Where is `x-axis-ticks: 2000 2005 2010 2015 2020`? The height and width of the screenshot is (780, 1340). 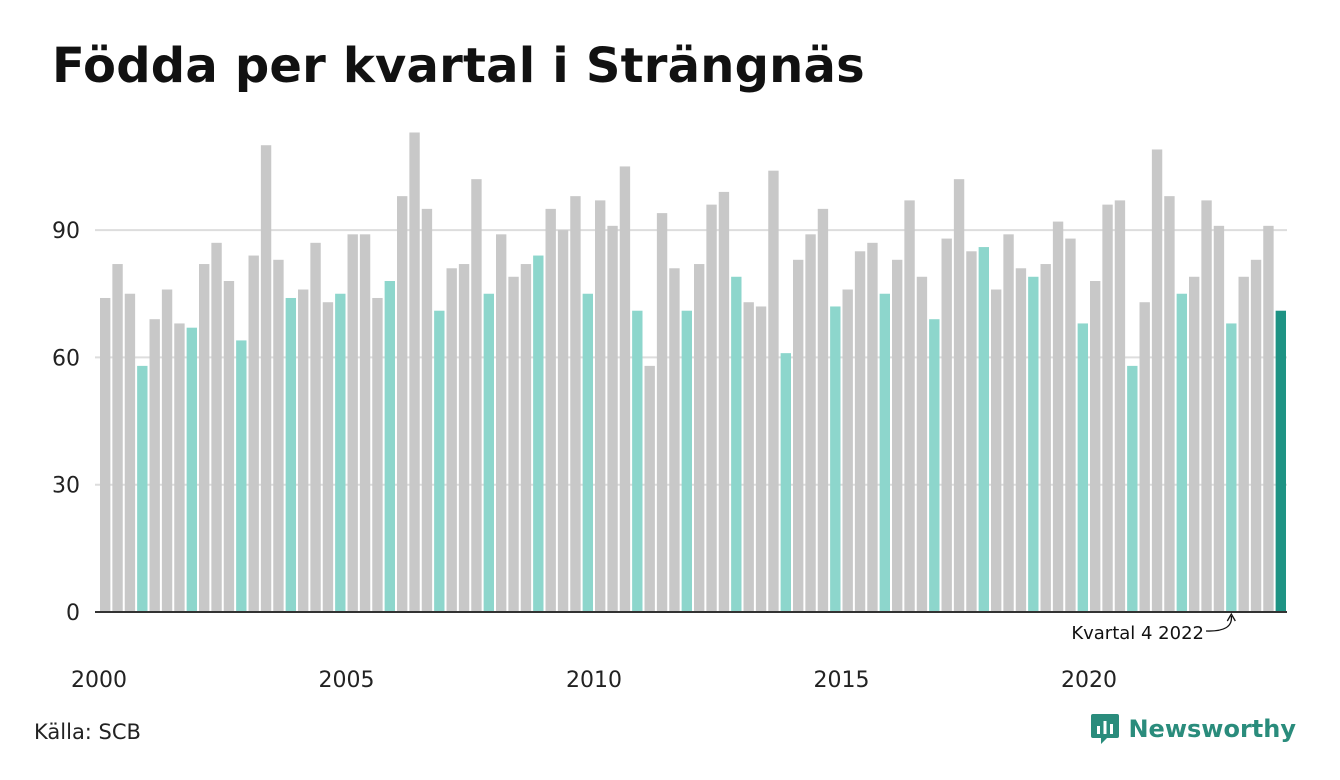
x-axis-ticks: 2000 2005 2010 2015 2020 is located at coordinates (594, 680).